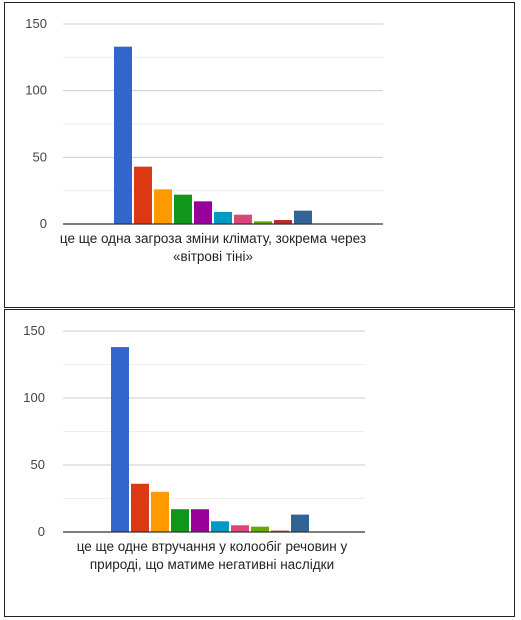 The width and height of the screenshot is (521, 620). Describe the element at coordinates (212, 564) in the screenshot. I see `category-label-line: природі, що матиме негативні наслідки` at that location.